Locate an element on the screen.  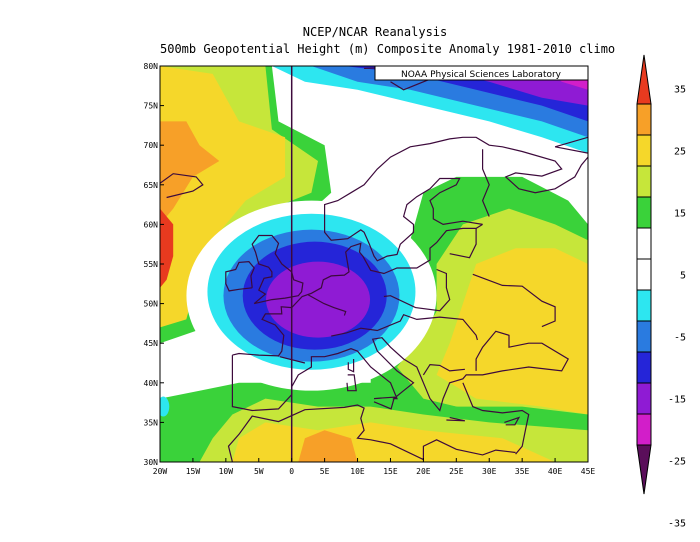
anomaly-band-15-east is located at coordinates (512, 331).